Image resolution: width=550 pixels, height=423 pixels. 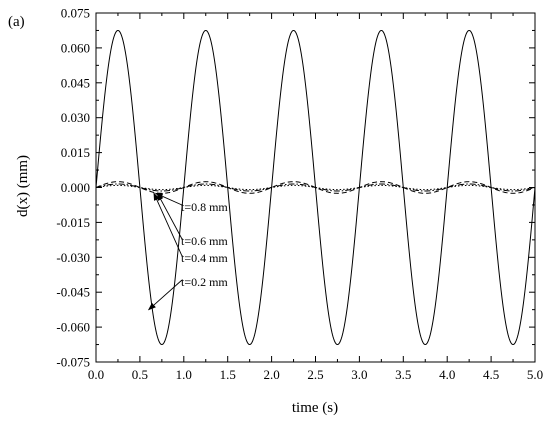 I want to click on series-line-t-0-8-mm, so click(x=315, y=187).